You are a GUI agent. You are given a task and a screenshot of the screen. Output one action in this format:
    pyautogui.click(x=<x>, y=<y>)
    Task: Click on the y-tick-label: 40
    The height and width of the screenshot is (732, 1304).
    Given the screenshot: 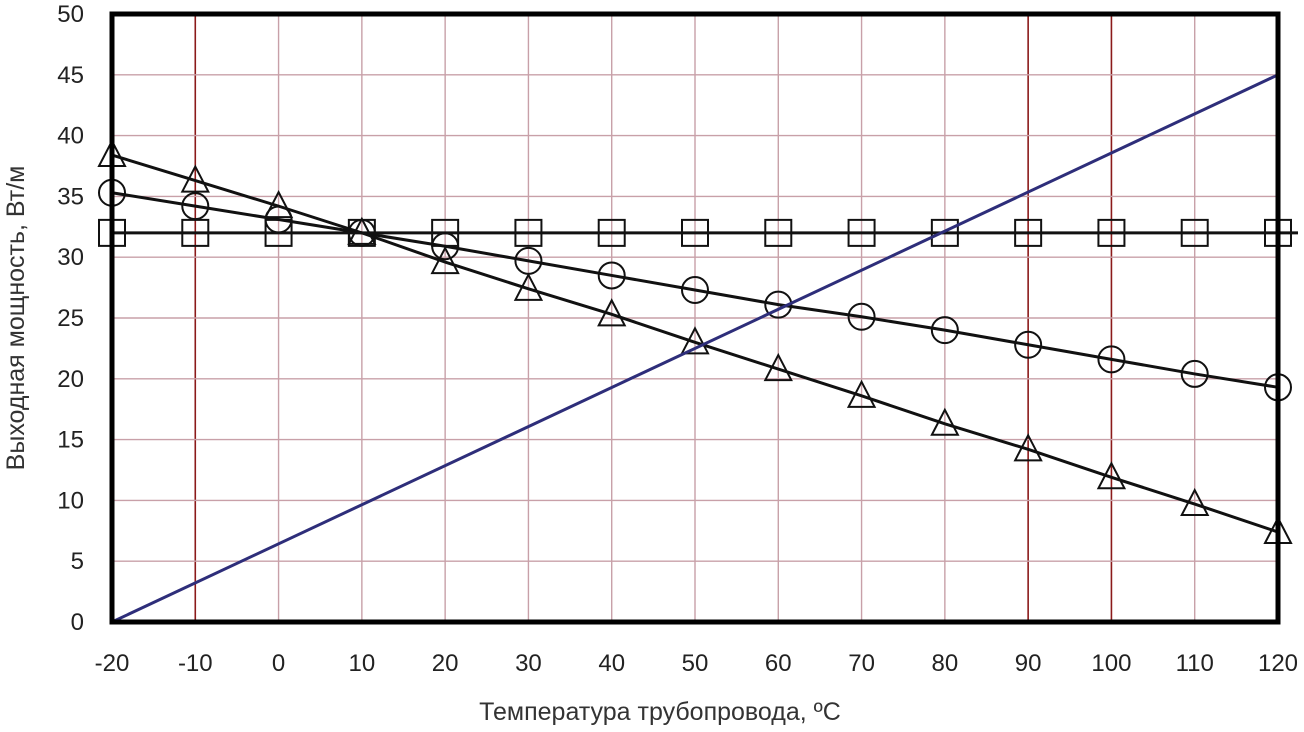 What is the action you would take?
    pyautogui.click(x=70, y=136)
    